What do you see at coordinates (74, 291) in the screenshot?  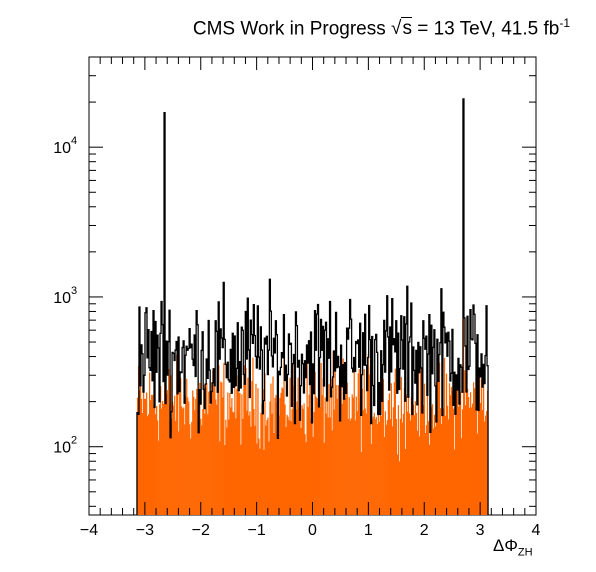 I see `y-tick-exponent: 3` at bounding box center [74, 291].